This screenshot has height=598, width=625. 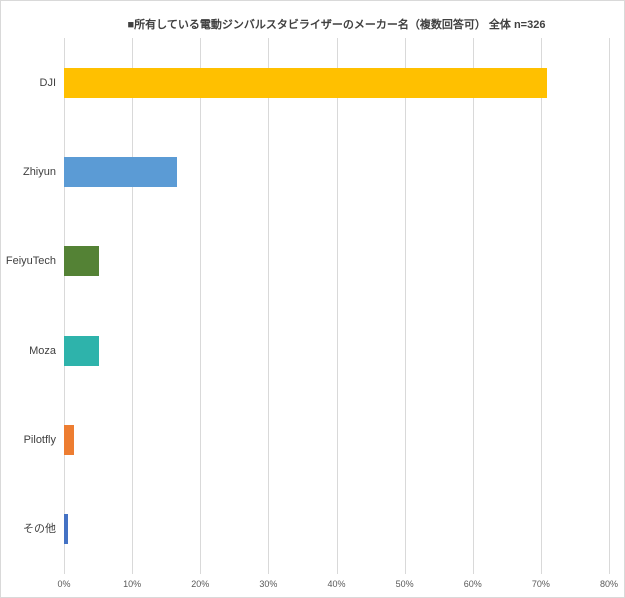 What do you see at coordinates (473, 306) in the screenshot?
I see `gridline-60%` at bounding box center [473, 306].